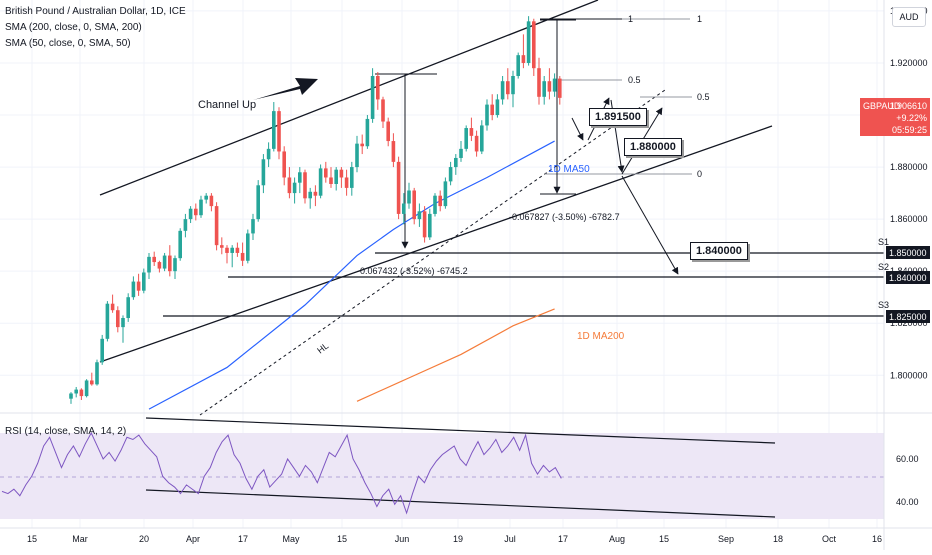  Describe the element at coordinates (909, 219) in the screenshot. I see `y-tick-label: 1.860000` at that location.